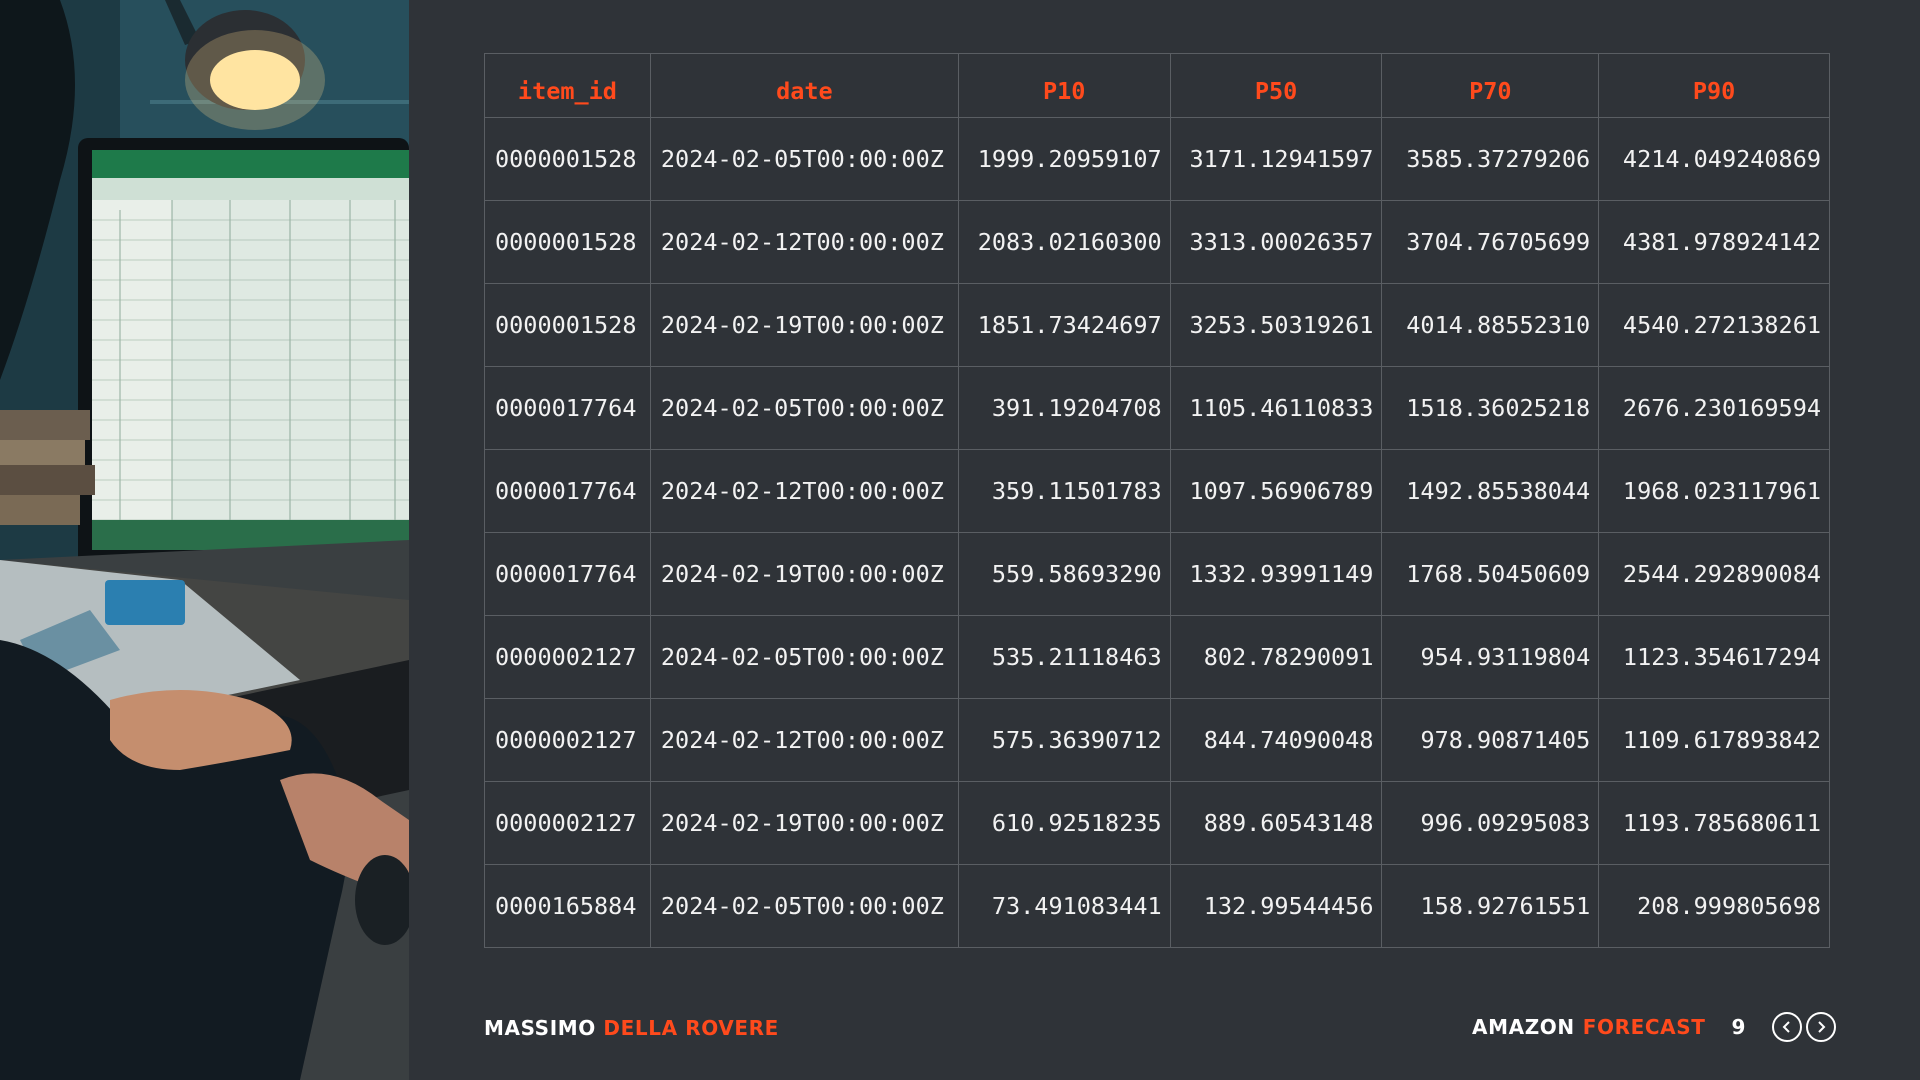 The image size is (1920, 1080). Describe the element at coordinates (1523, 1027) in the screenshot. I see `brand-first: AMAZON` at that location.